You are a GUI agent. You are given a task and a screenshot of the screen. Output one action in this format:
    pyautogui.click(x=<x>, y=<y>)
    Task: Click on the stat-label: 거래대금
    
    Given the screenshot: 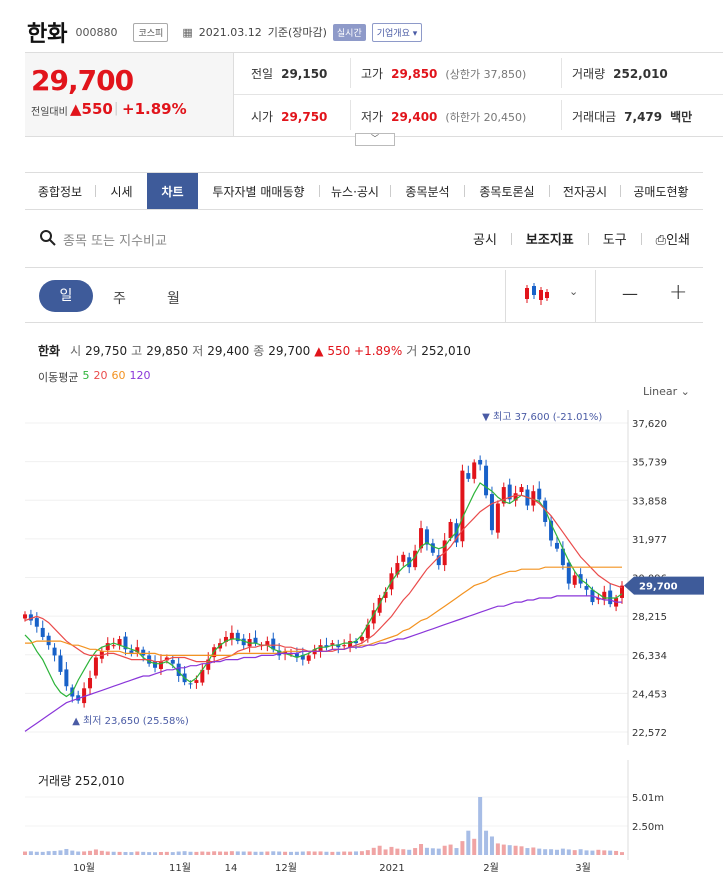 What is the action you would take?
    pyautogui.click(x=594, y=117)
    